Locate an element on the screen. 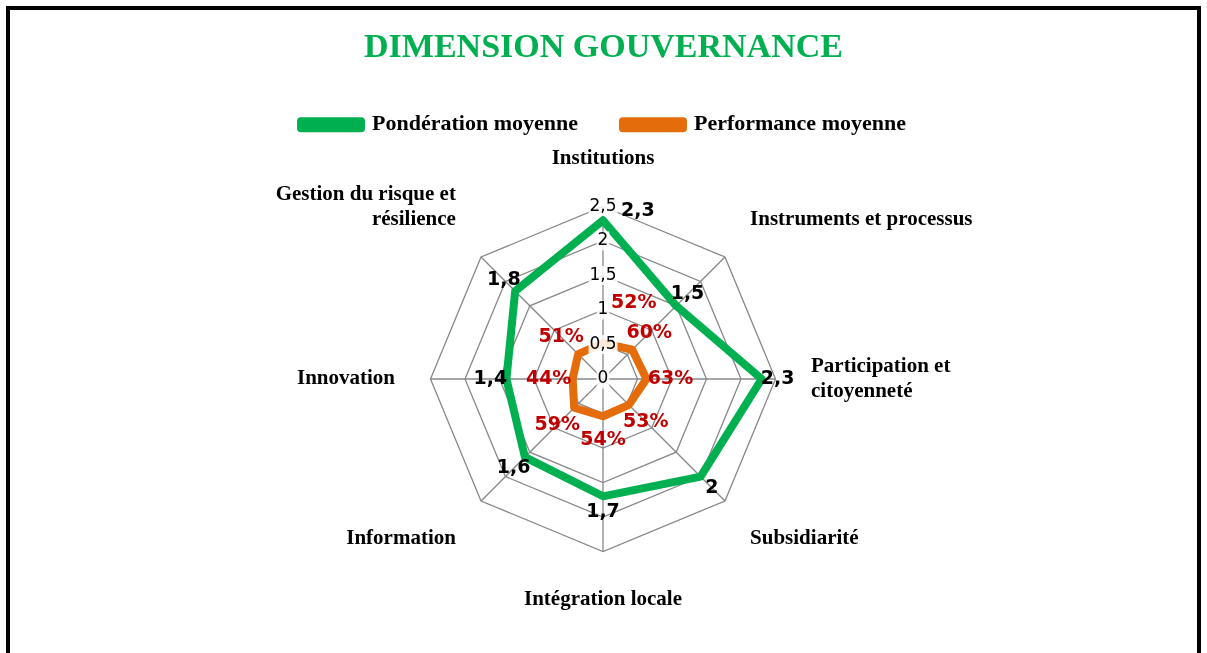  spoke-label: Institutions is located at coordinates (603, 156).